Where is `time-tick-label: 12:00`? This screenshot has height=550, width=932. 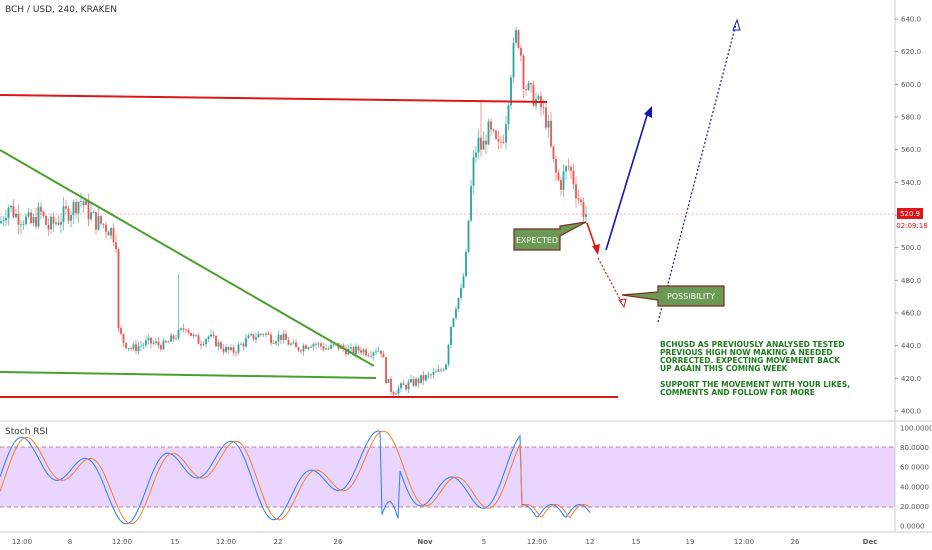 time-tick-label: 12:00 is located at coordinates (744, 542).